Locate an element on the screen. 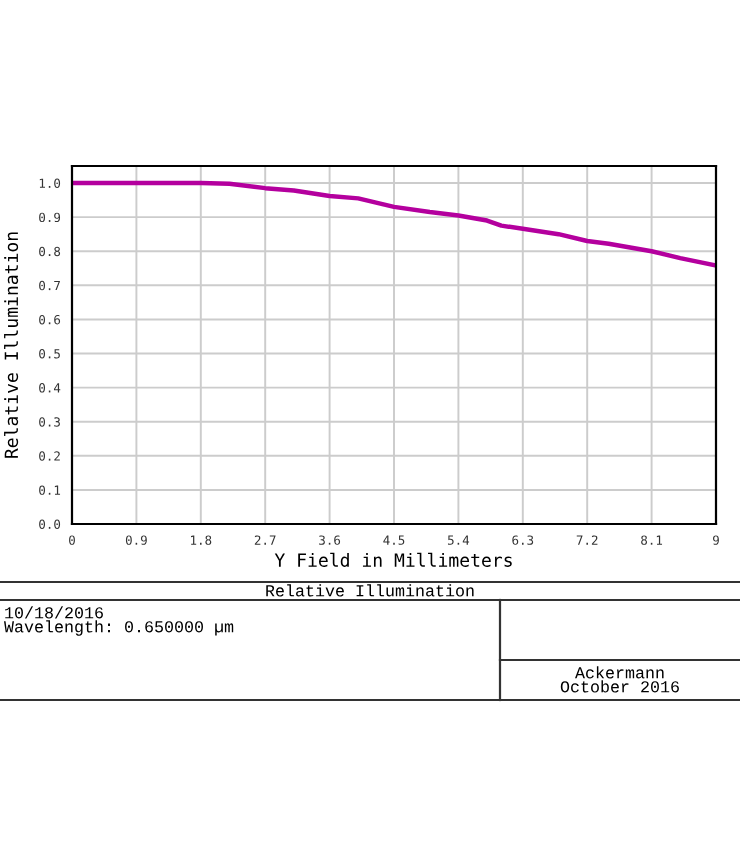 The width and height of the screenshot is (740, 846). y-axis-title: Relative Illumination is located at coordinates (11, 345).